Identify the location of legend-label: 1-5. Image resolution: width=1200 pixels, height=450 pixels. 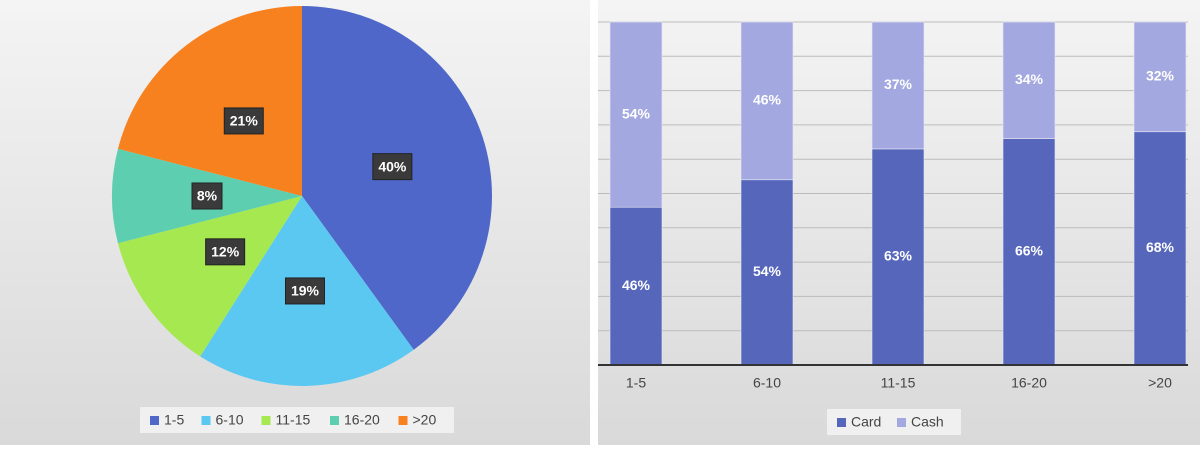
(174, 420).